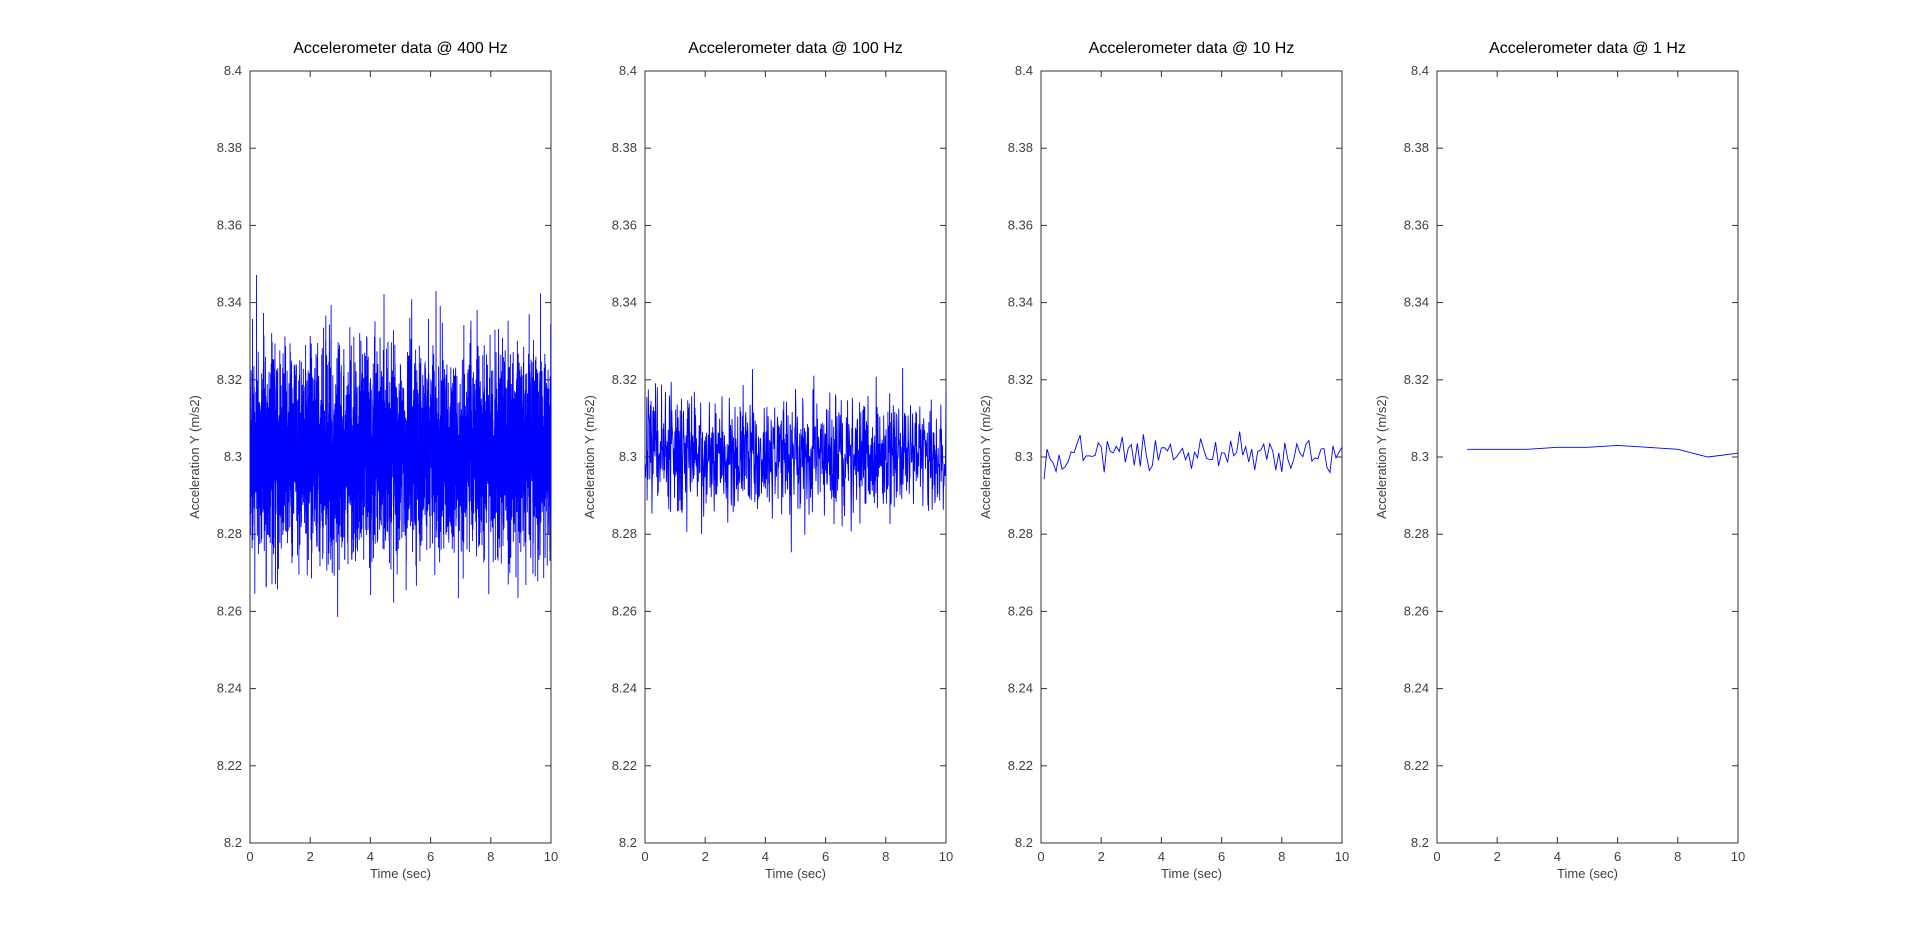 The height and width of the screenshot is (947, 1920). Describe the element at coordinates (1587, 48) in the screenshot. I see `plot-title: Accelerometer data @ 1 Hz` at that location.